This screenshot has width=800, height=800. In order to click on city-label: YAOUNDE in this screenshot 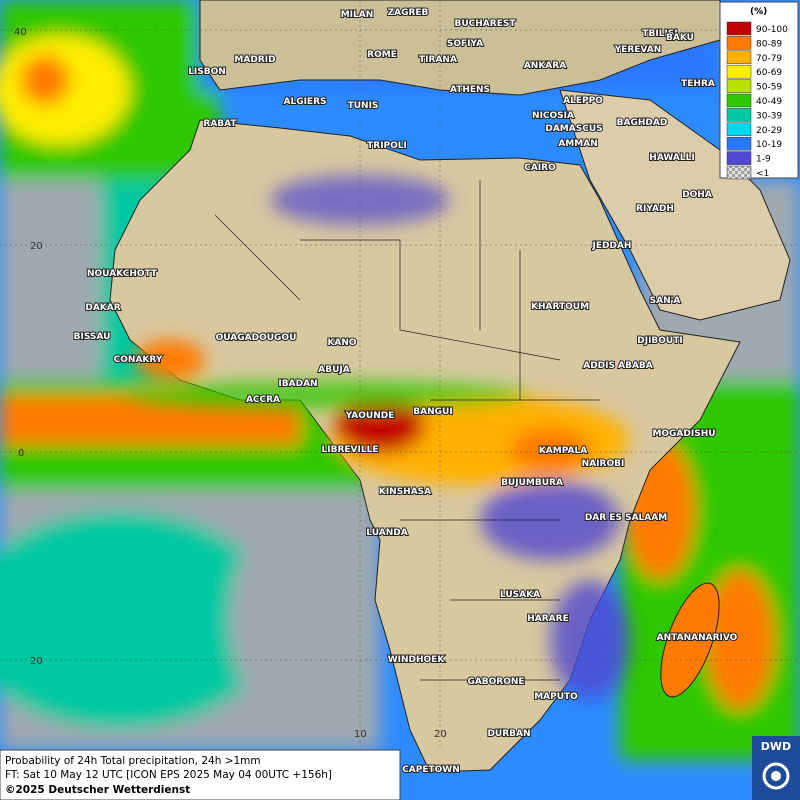, I will do `click(370, 416)`.